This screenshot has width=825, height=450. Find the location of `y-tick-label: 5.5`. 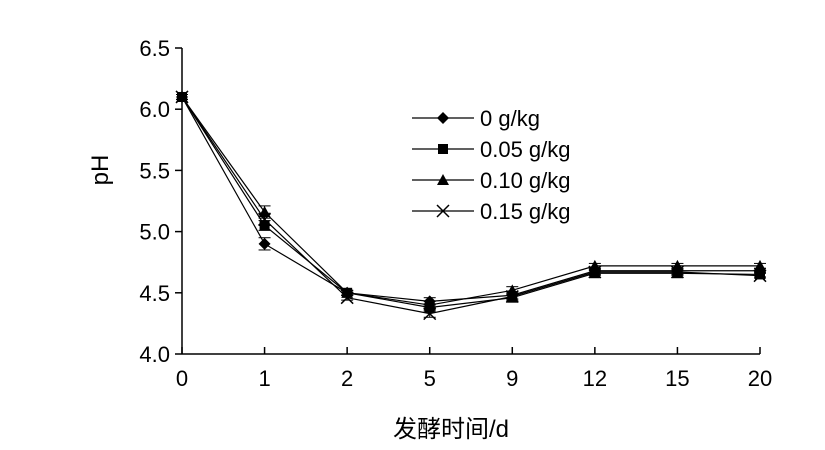

y-tick-label: 5.5 is located at coordinates (154, 170).